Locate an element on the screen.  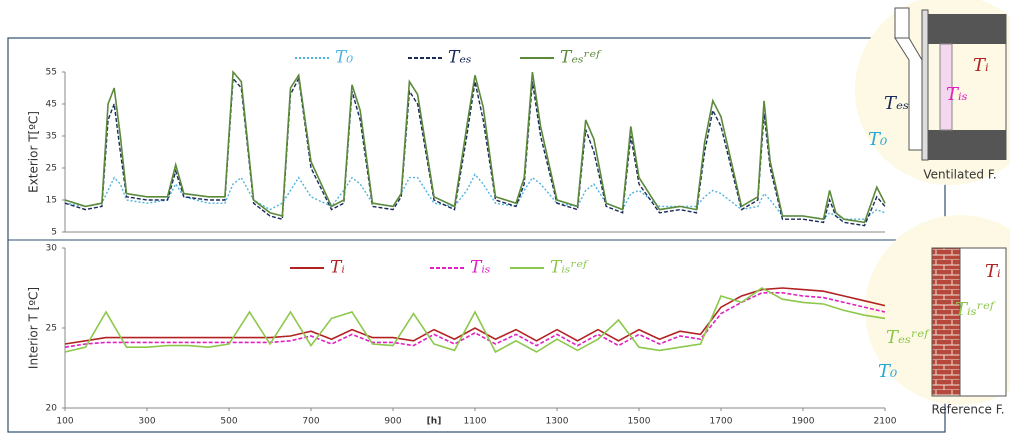
y-tick-label: 15 is located at coordinates (51, 201).